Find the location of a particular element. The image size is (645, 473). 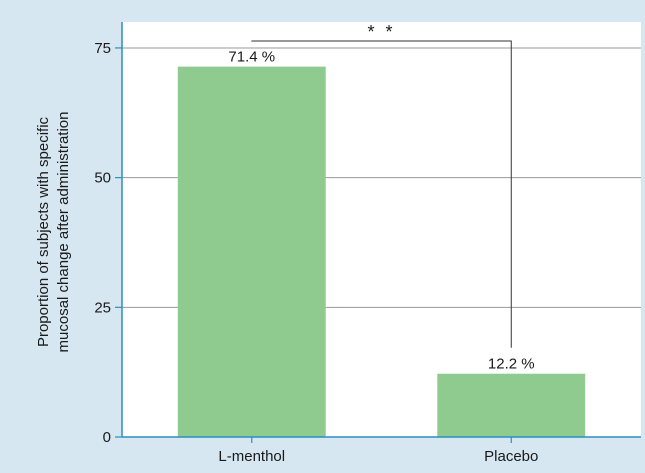

data-label-l-menthol: 71.4 % is located at coordinates (251, 57).